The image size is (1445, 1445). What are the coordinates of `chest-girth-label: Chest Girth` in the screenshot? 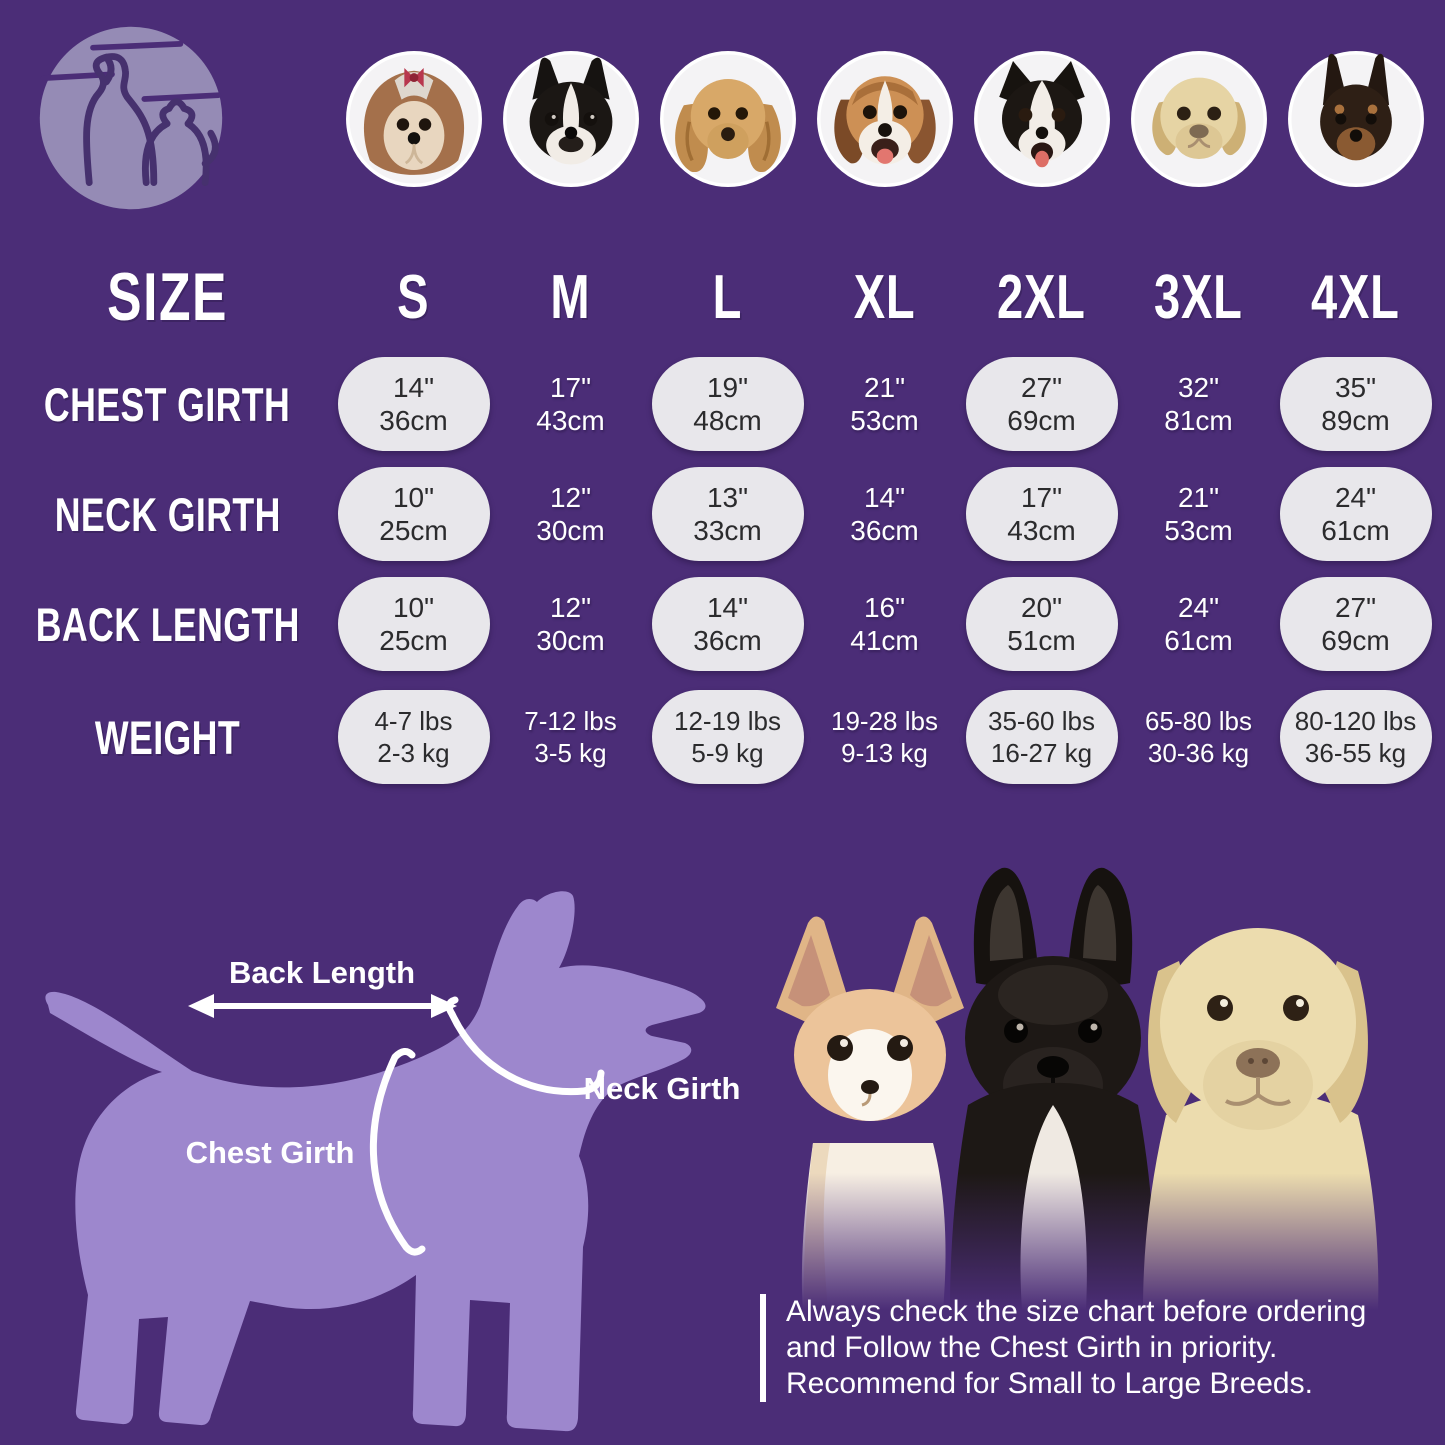 It's located at (270, 1152).